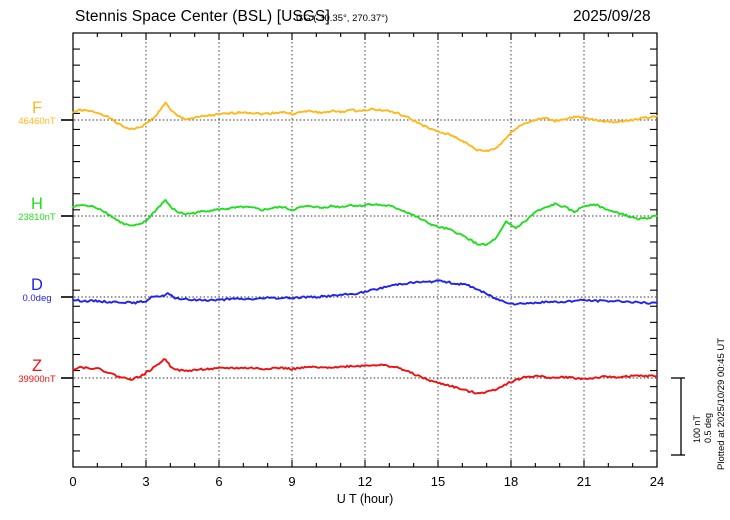  What do you see at coordinates (365, 292) in the screenshot?
I see `trace-d` at bounding box center [365, 292].